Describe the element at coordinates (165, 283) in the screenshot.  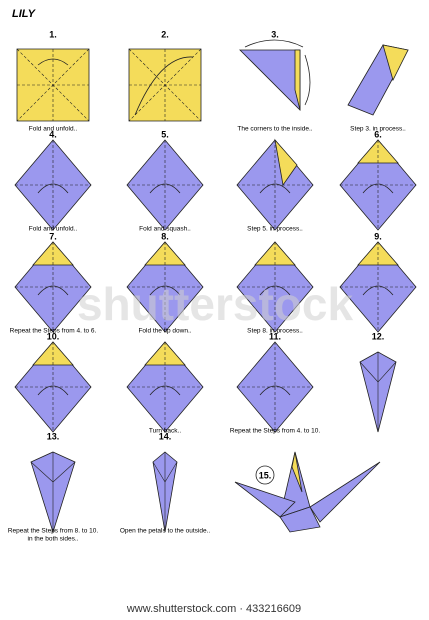
I see `step: 8. Fold the tip down..` at that location.